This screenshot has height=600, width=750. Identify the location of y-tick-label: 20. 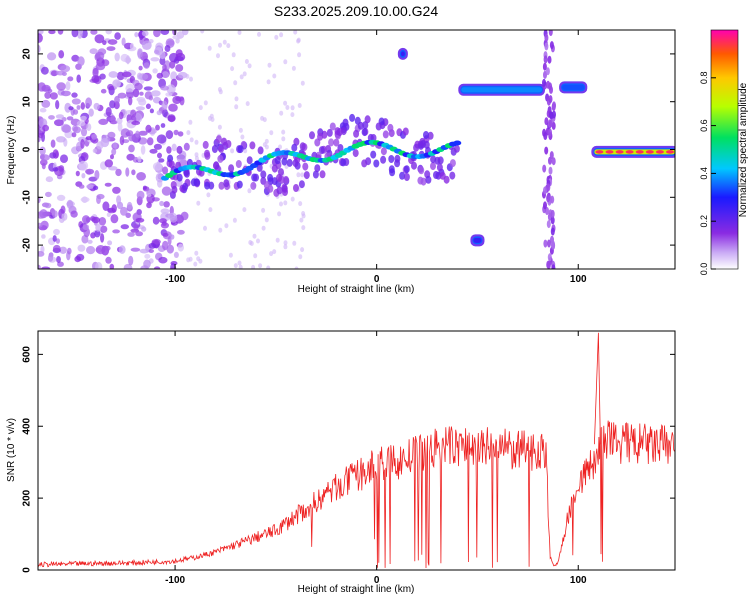
(27, 54).